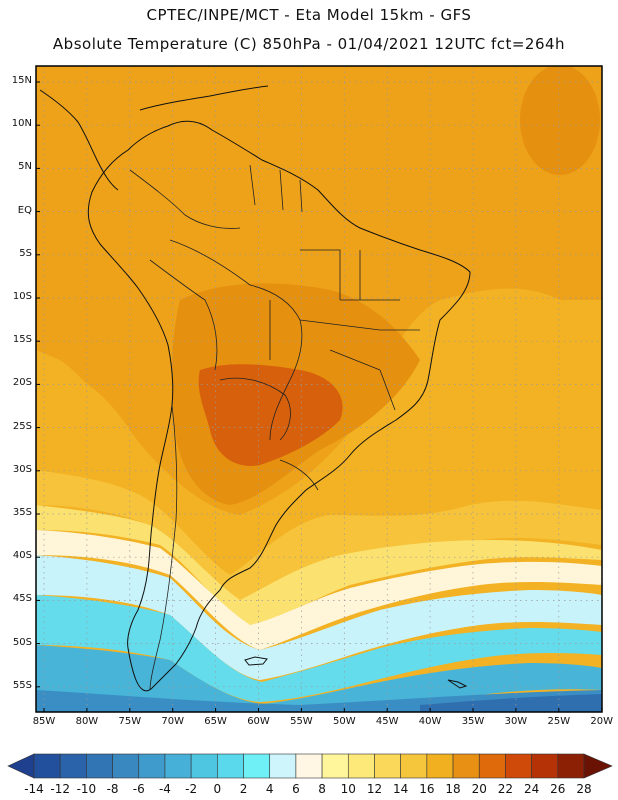 The width and height of the screenshot is (618, 800). What do you see at coordinates (299, 475) in the screenshot?
I see `border-uruguay` at bounding box center [299, 475].